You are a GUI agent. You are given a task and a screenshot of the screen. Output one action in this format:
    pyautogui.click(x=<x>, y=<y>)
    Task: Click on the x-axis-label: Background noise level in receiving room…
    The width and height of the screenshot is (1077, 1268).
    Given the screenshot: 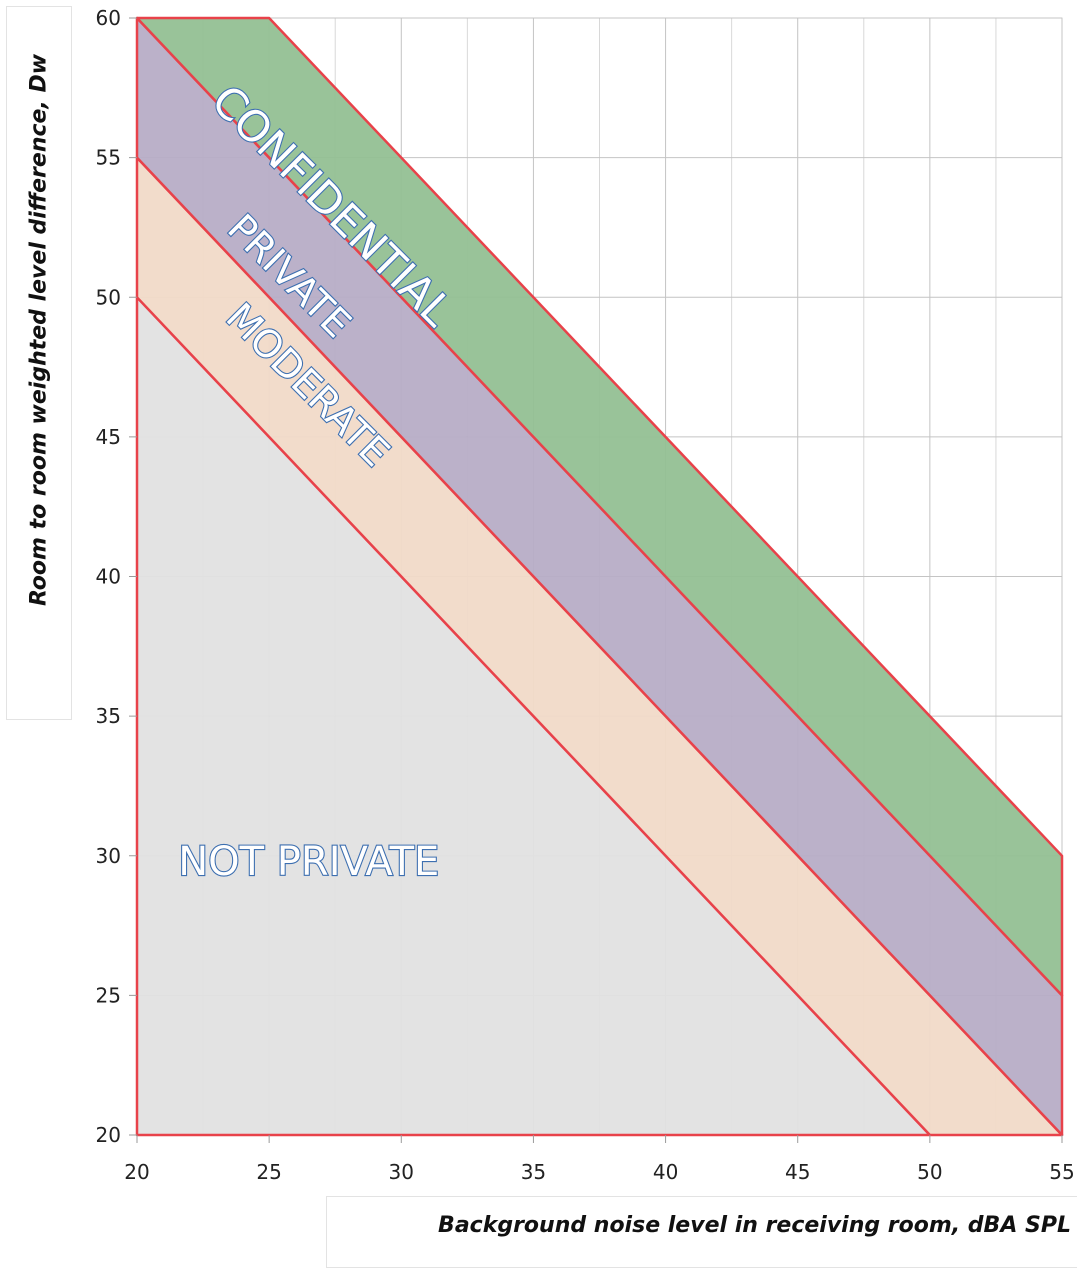 What is the action you would take?
    pyautogui.click(x=754, y=1225)
    